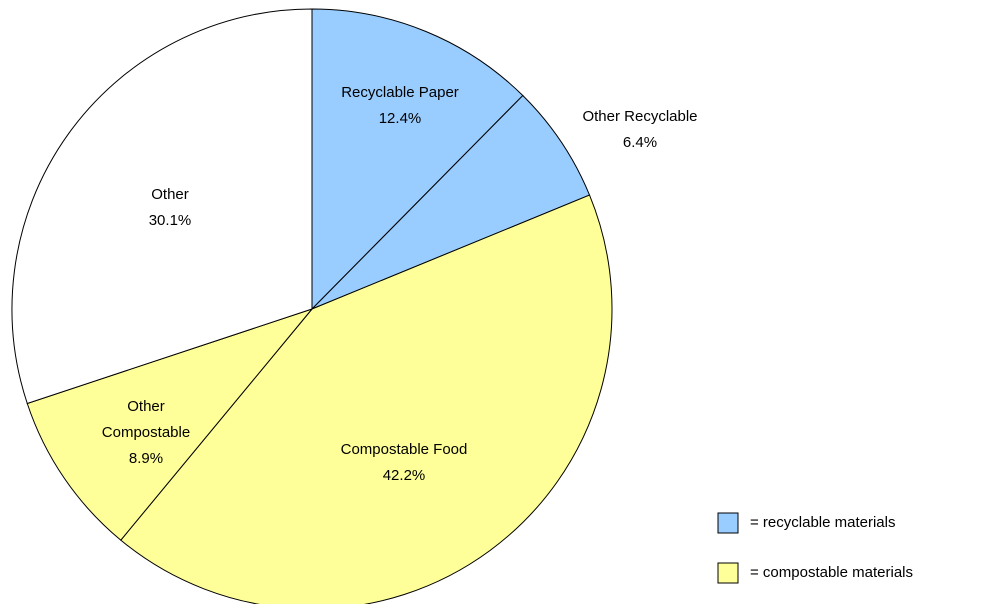 Image resolution: width=993 pixels, height=604 pixels. Describe the element at coordinates (639, 116) in the screenshot. I see `slice-label: Other Recyclable` at that location.